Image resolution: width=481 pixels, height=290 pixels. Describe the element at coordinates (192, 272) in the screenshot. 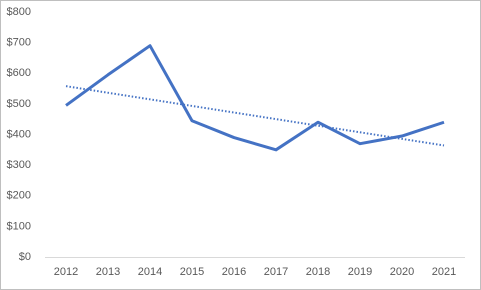

I see `x-tick-label: 2015` at that location.